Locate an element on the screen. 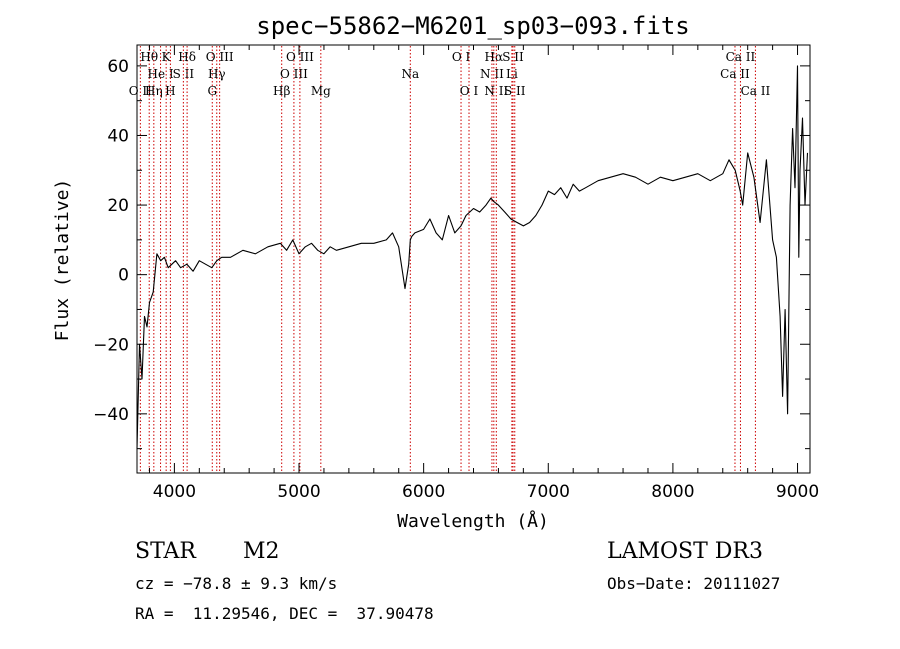 This screenshot has width=900, height=649. object-class: STAR is located at coordinates (165, 551).